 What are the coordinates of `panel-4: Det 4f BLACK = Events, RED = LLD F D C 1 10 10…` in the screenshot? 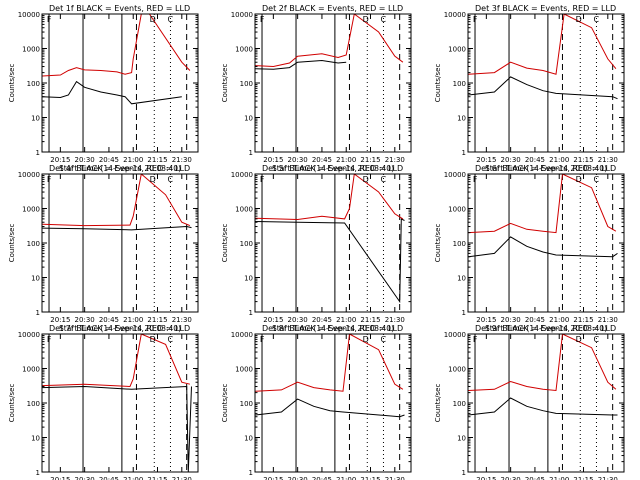 It's located at (103, 248).